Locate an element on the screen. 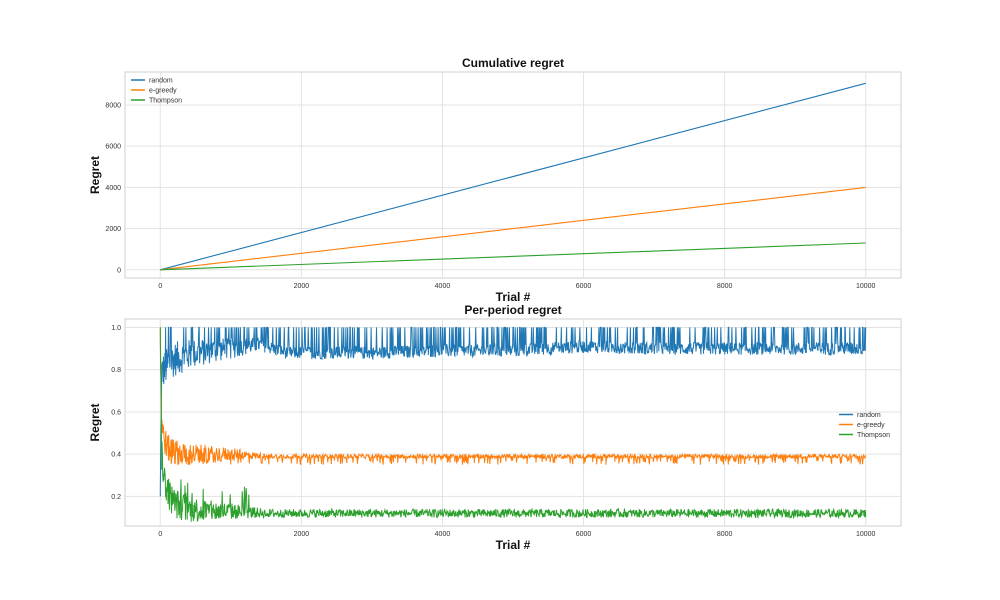 This screenshot has height=600, width=1000. y-tick-label: 0.4 is located at coordinates (116, 455).